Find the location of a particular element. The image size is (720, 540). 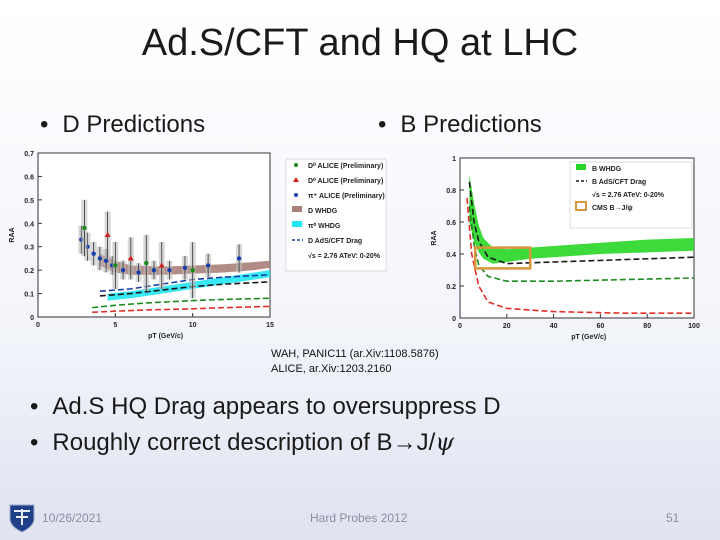

x-tick-label: 15 is located at coordinates (270, 325).